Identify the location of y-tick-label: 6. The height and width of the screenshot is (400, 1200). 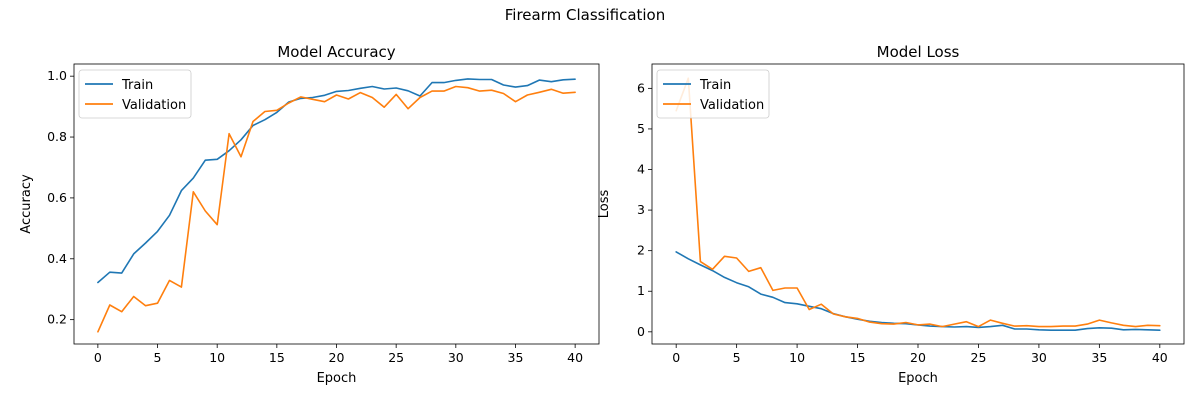
(641, 87).